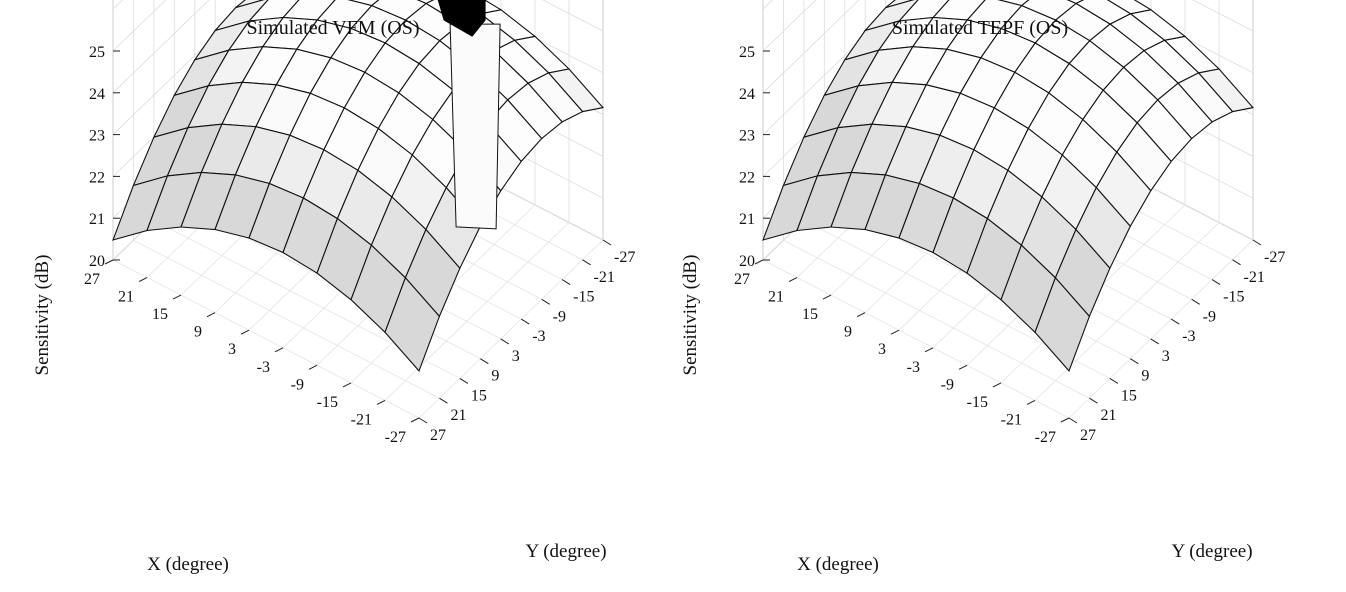 This screenshot has width=1346, height=592. I want to click on z-tick-label: 20, so click(747, 261).